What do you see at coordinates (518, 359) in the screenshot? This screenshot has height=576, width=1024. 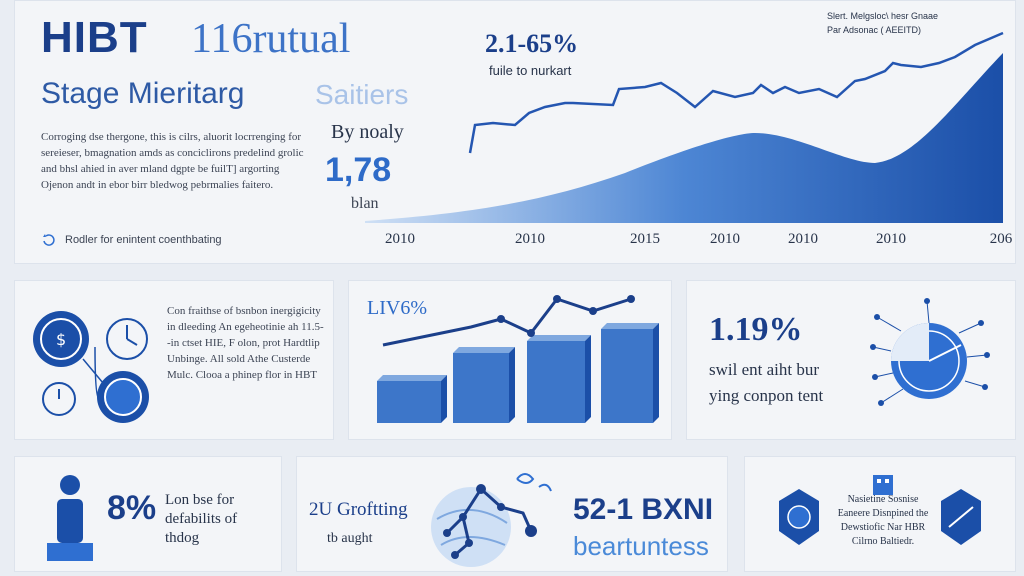 I see `bar-trend-graphic` at bounding box center [518, 359].